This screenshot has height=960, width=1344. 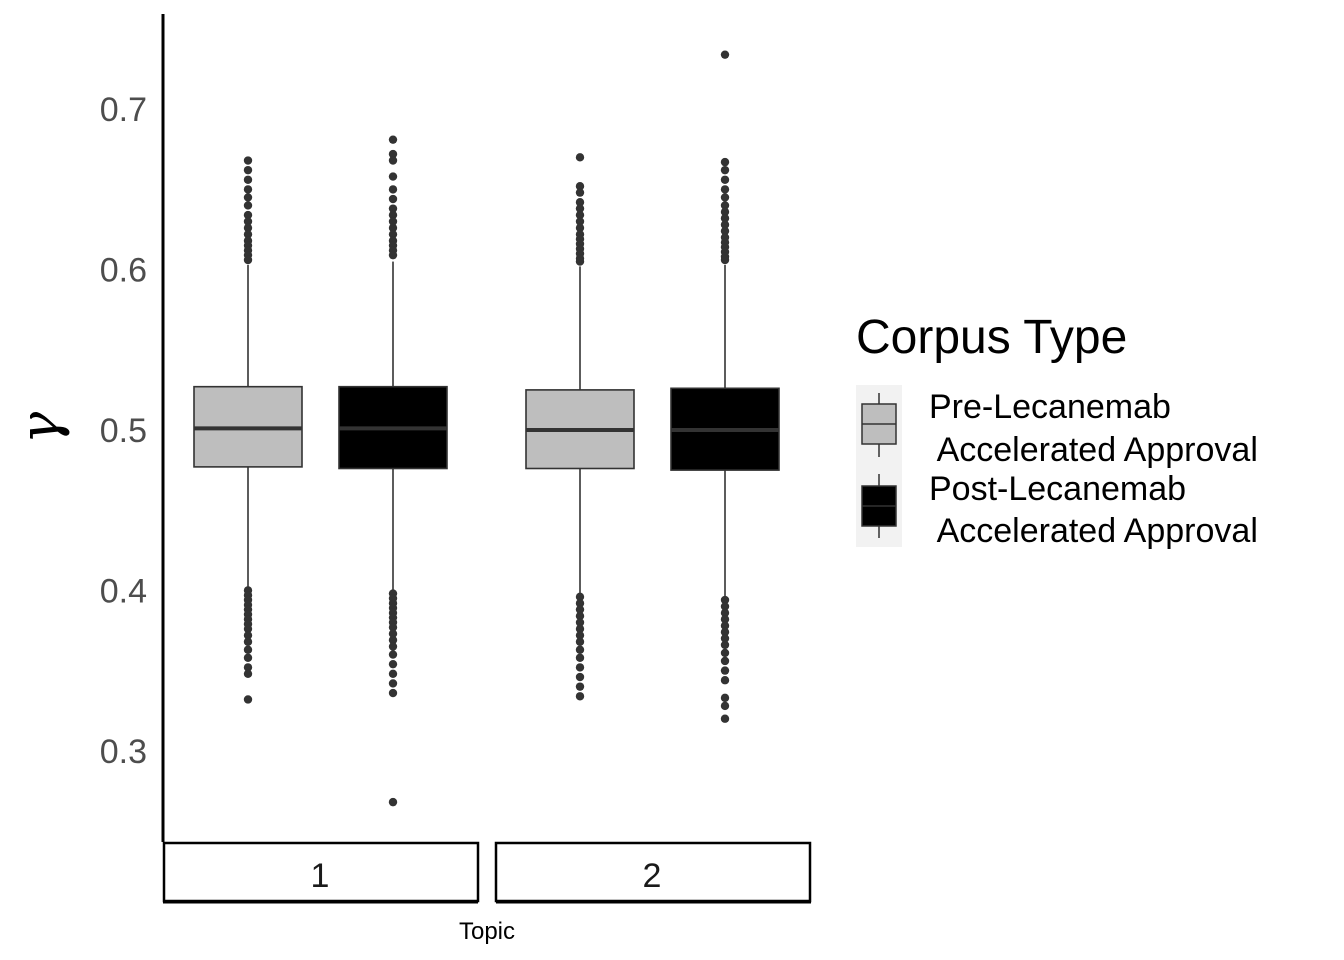 What do you see at coordinates (1093, 450) in the screenshot?
I see `legend-label-pre-line2: Accelerated Approval` at bounding box center [1093, 450].